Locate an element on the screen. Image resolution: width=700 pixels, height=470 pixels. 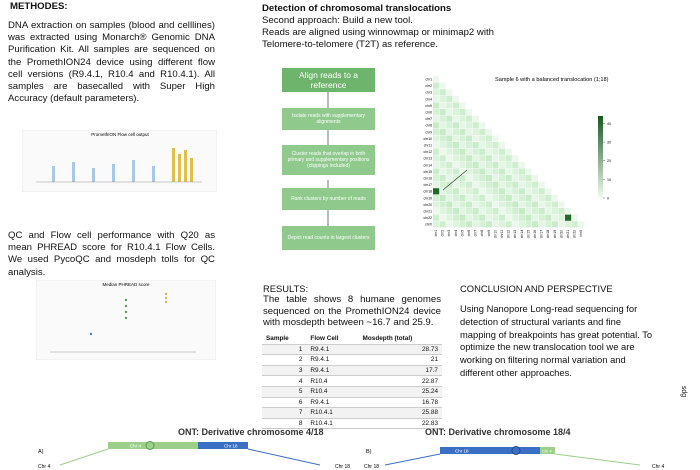
chart-title: Median PHREAD score is located at coordinates (126, 284).